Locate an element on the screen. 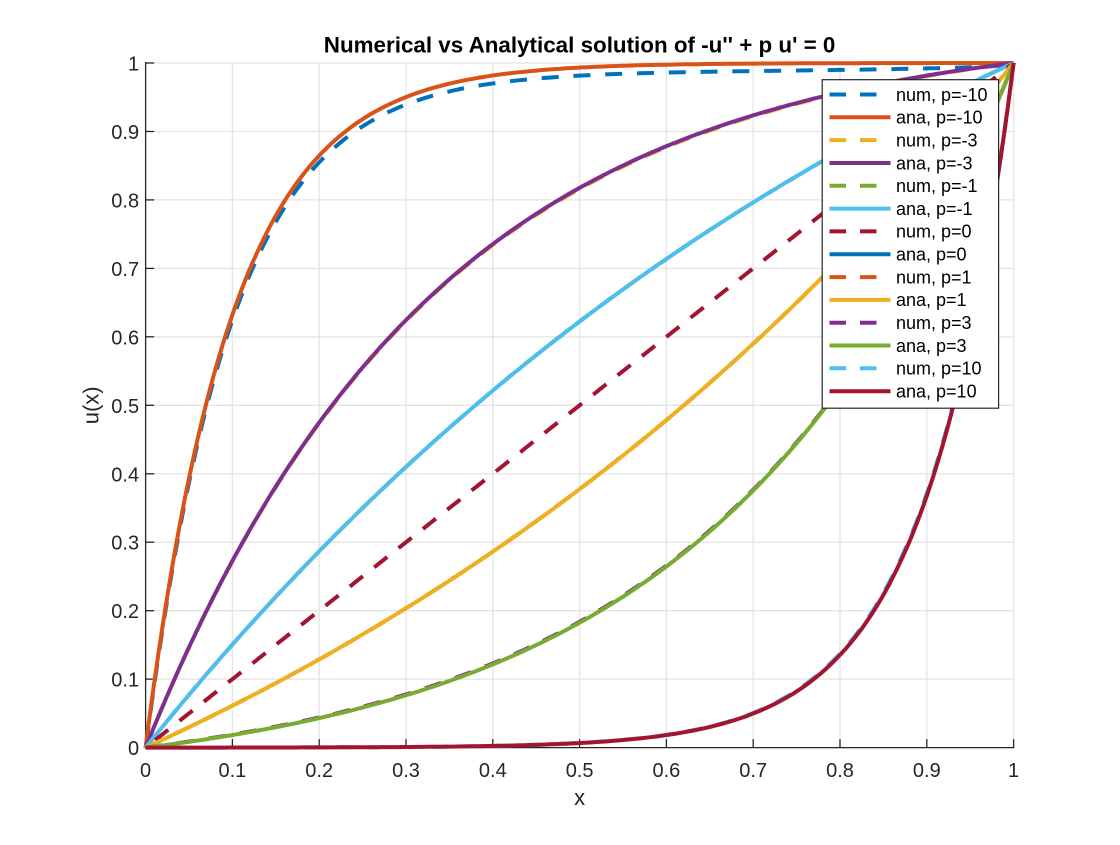 This screenshot has width=1120, height=845. svg-text: u(x) is located at coordinates (91, 405).